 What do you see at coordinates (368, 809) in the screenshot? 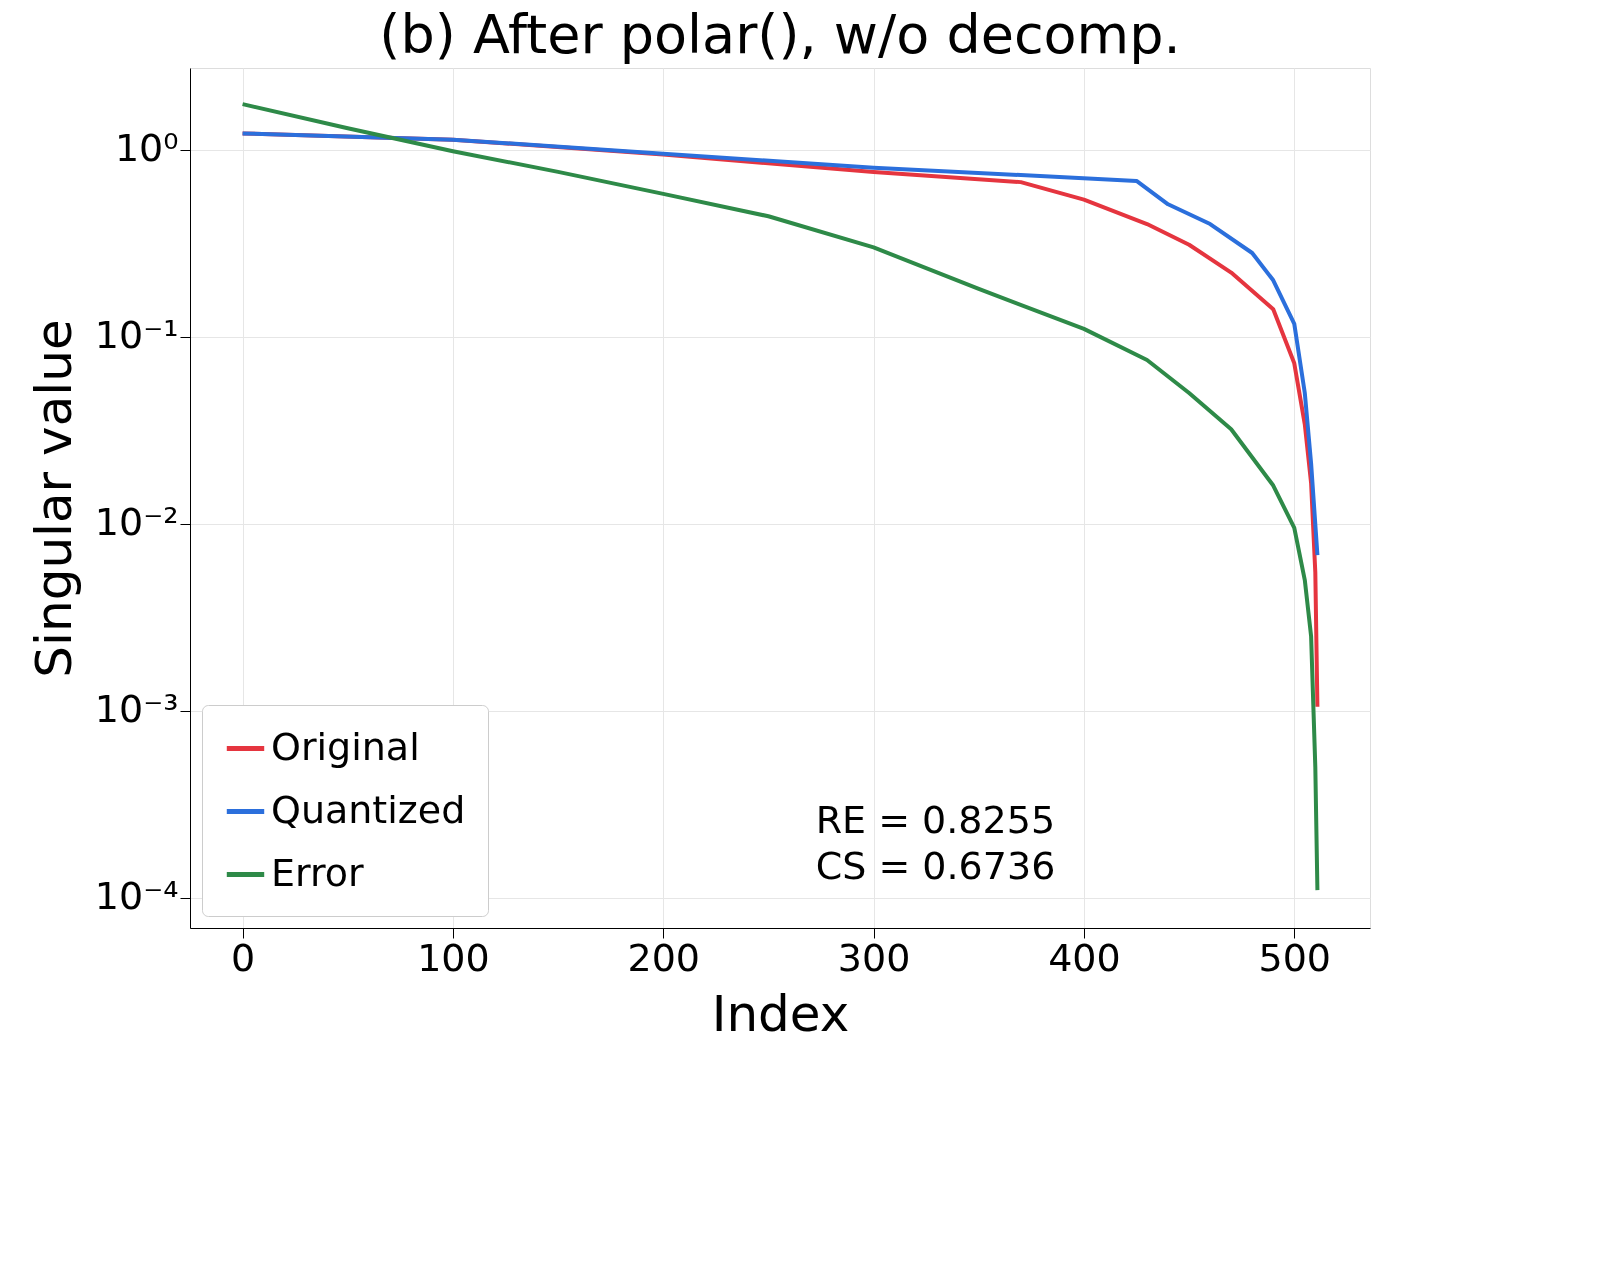
I see `legend-label: Quantized` at bounding box center [368, 809].